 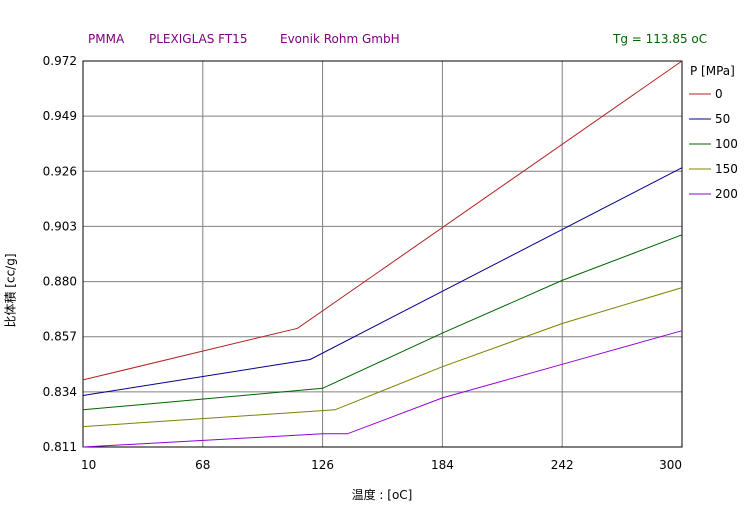 What do you see at coordinates (719, 94) in the screenshot?
I see `legend-label-0: 0` at bounding box center [719, 94].